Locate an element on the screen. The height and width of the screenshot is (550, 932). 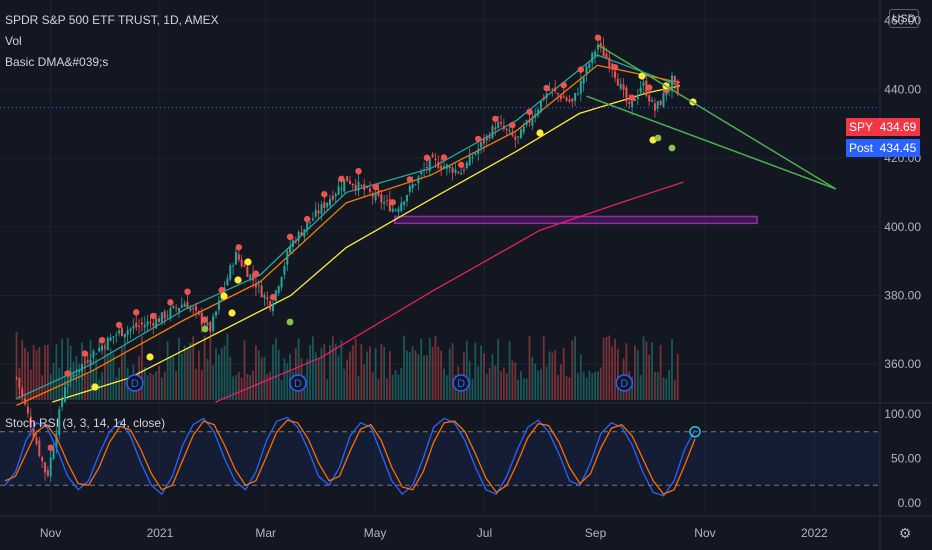
signal-dot-green is located at coordinates (672, 148).